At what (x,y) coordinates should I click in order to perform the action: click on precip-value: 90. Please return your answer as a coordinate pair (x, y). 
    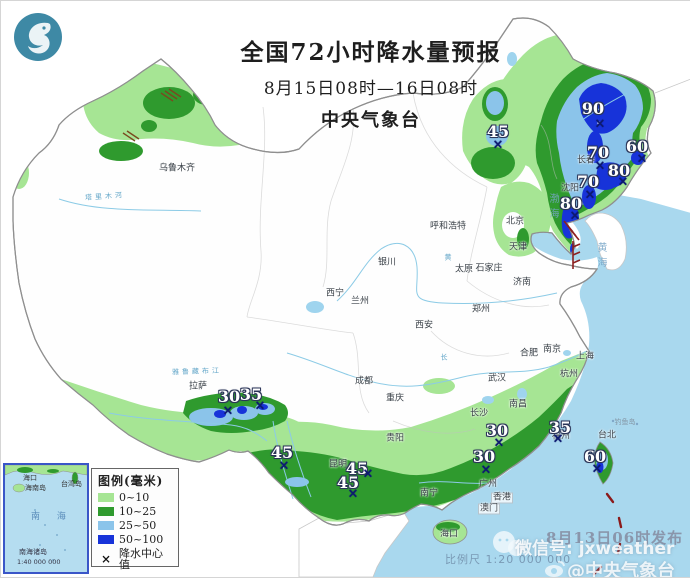
    Looking at the image, I should click on (593, 108).